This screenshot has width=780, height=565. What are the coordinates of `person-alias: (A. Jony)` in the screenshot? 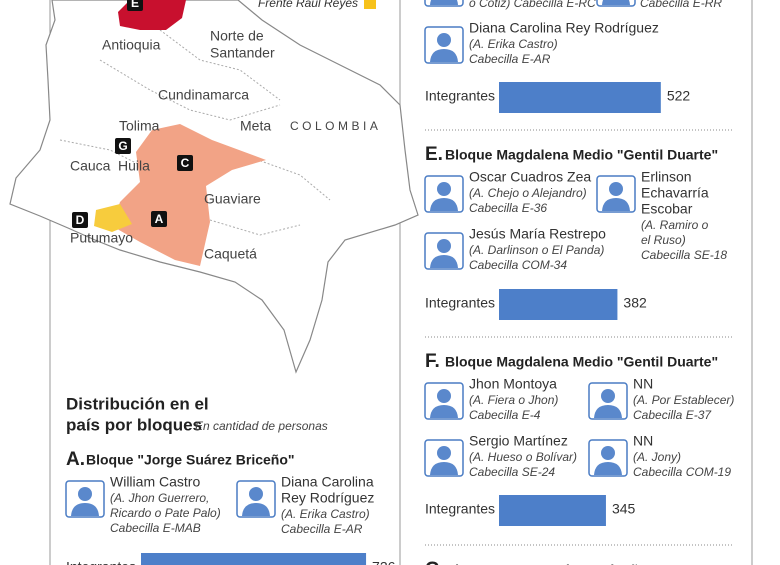 It's located at (657, 457).